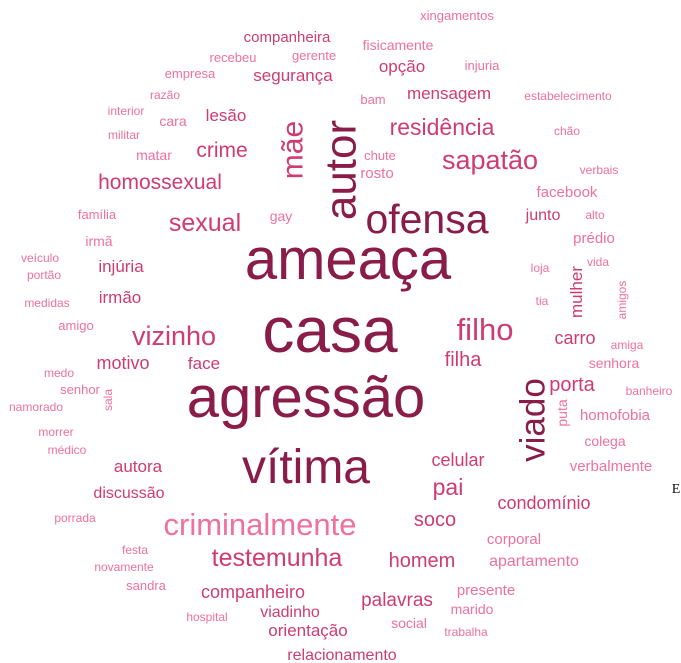 The image size is (681, 663). What do you see at coordinates (55, 432) in the screenshot?
I see `word: morrer` at bounding box center [55, 432].